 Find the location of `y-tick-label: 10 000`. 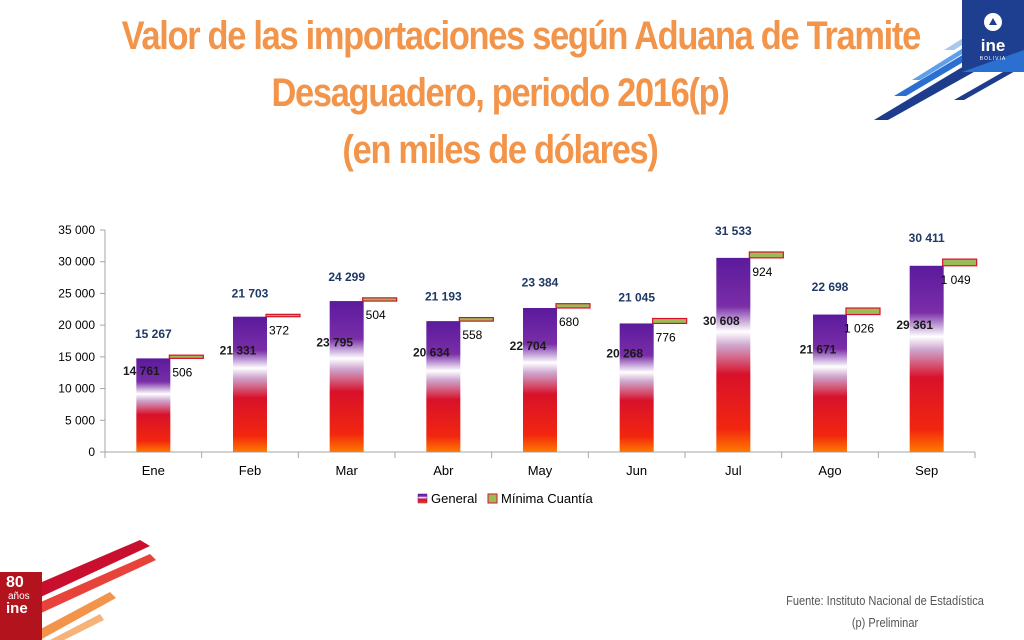

y-tick-label: 10 000 is located at coordinates (76, 389).